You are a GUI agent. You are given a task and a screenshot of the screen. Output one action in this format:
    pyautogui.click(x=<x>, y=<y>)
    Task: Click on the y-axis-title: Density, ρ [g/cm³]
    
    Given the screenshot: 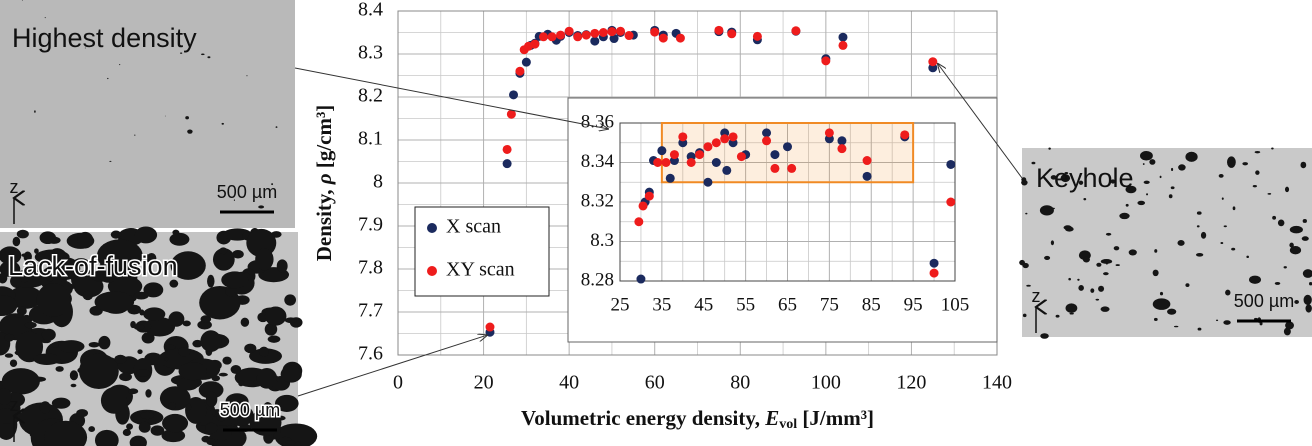 What is the action you would take?
    pyautogui.click(x=324, y=183)
    